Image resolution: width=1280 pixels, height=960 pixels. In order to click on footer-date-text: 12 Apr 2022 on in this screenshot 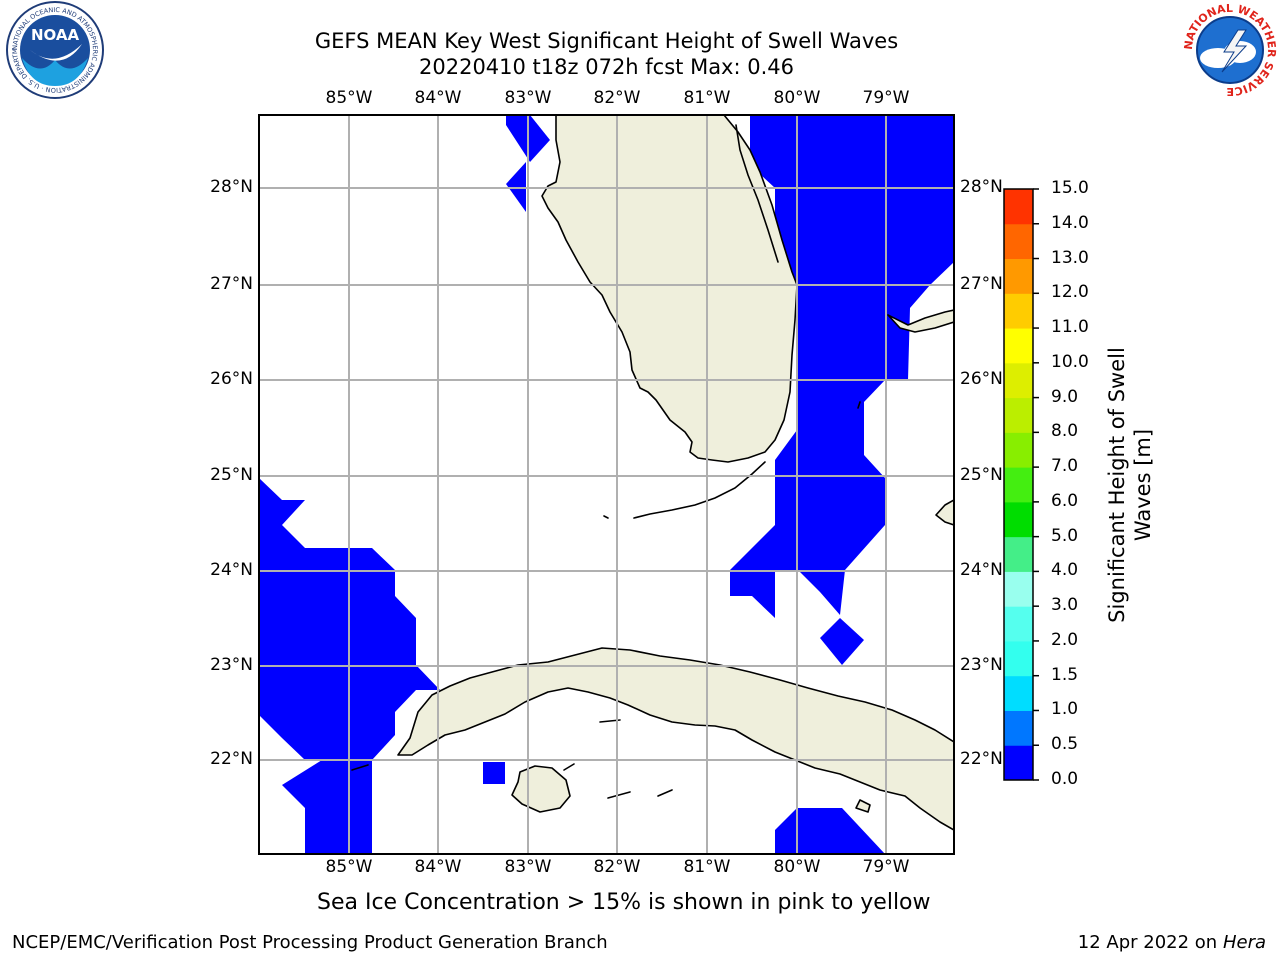, I will do `click(1150, 942)`.